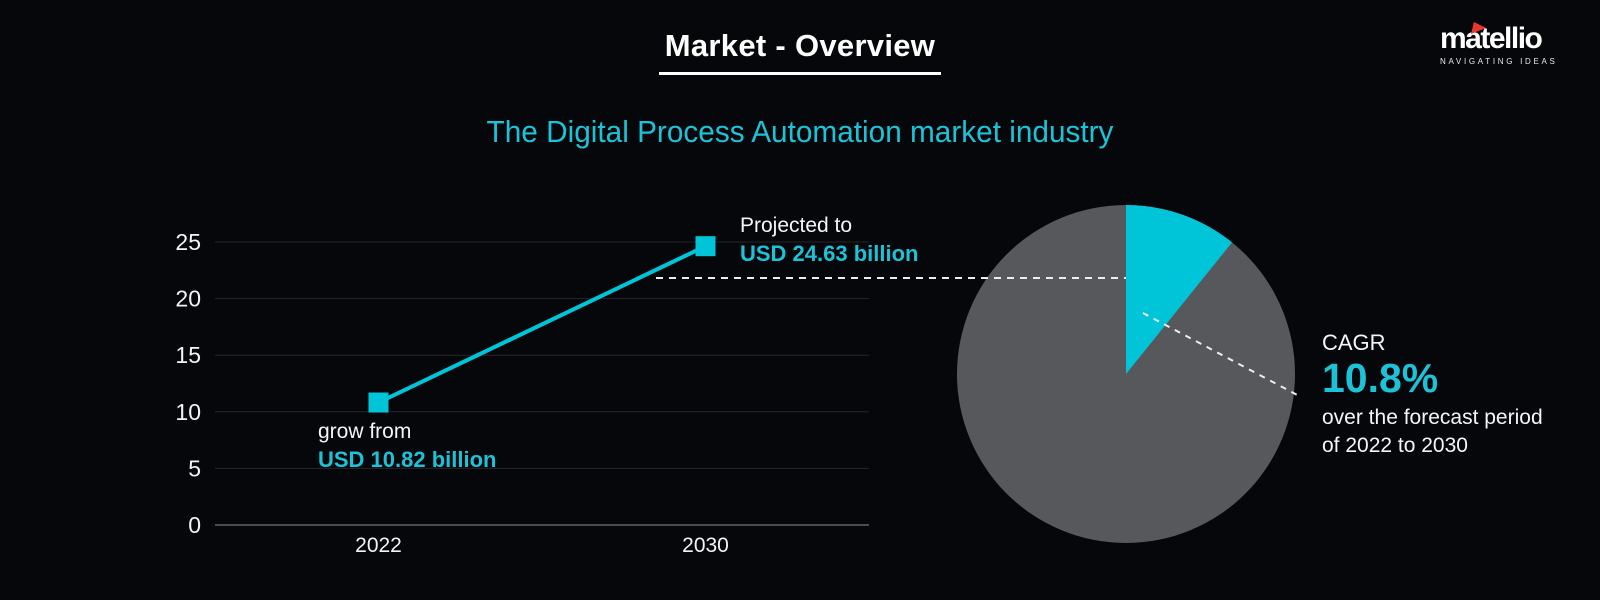 This screenshot has width=1600, height=600. Describe the element at coordinates (407, 460) in the screenshot. I see `annotation-start-amount: USD 10.82 billion` at that location.